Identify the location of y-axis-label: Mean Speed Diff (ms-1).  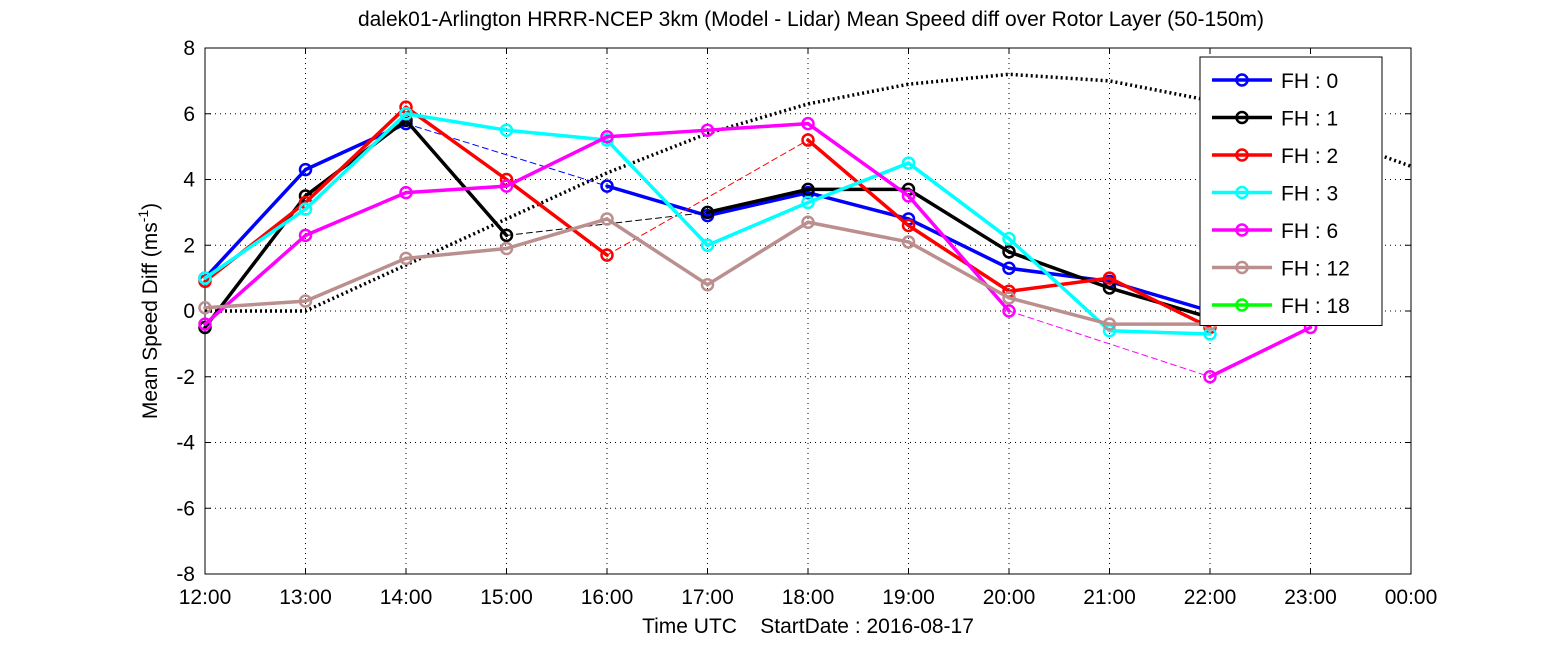
(148, 311).